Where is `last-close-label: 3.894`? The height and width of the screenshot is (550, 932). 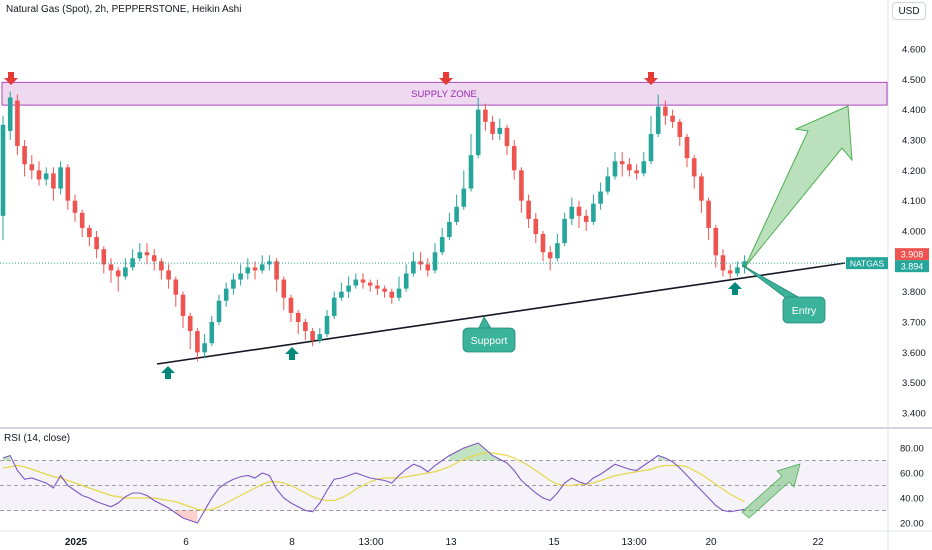
last-close-label: 3.894 is located at coordinates (912, 267).